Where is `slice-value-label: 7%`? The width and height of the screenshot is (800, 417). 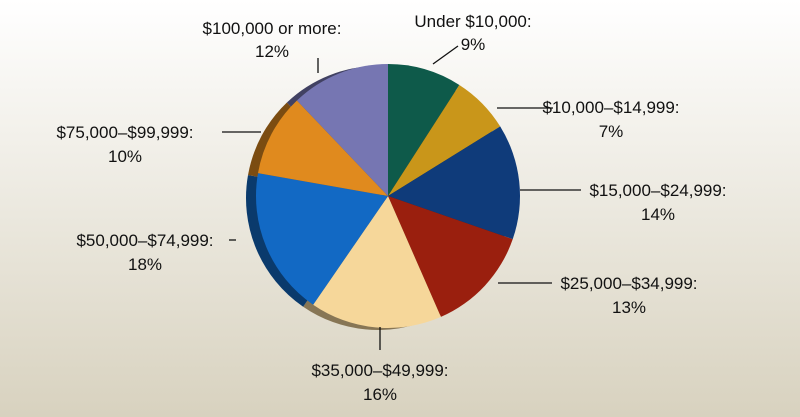 slice-value-label: 7% is located at coordinates (611, 131).